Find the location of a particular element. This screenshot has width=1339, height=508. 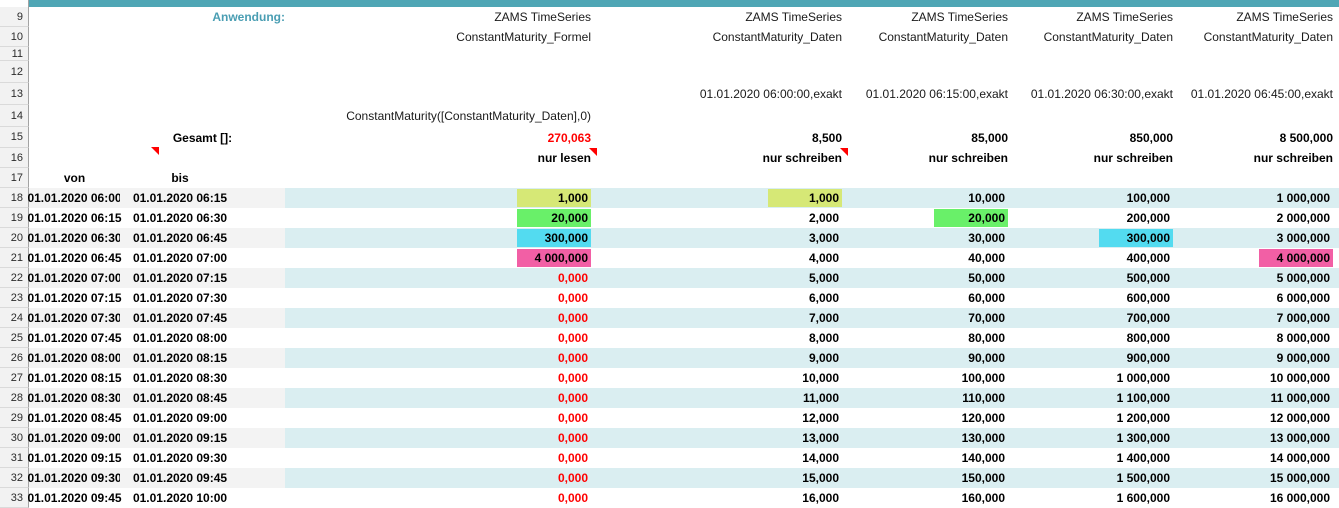

cell-formula-value: 300,000 is located at coordinates (441, 238).